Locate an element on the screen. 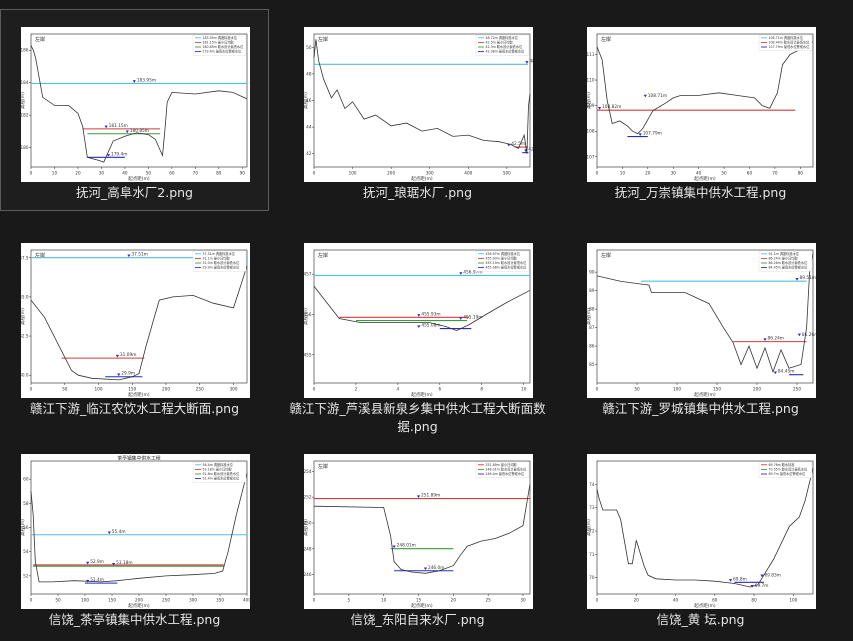 The image size is (853, 641). y-tick-label: 90 is located at coordinates (592, 272).